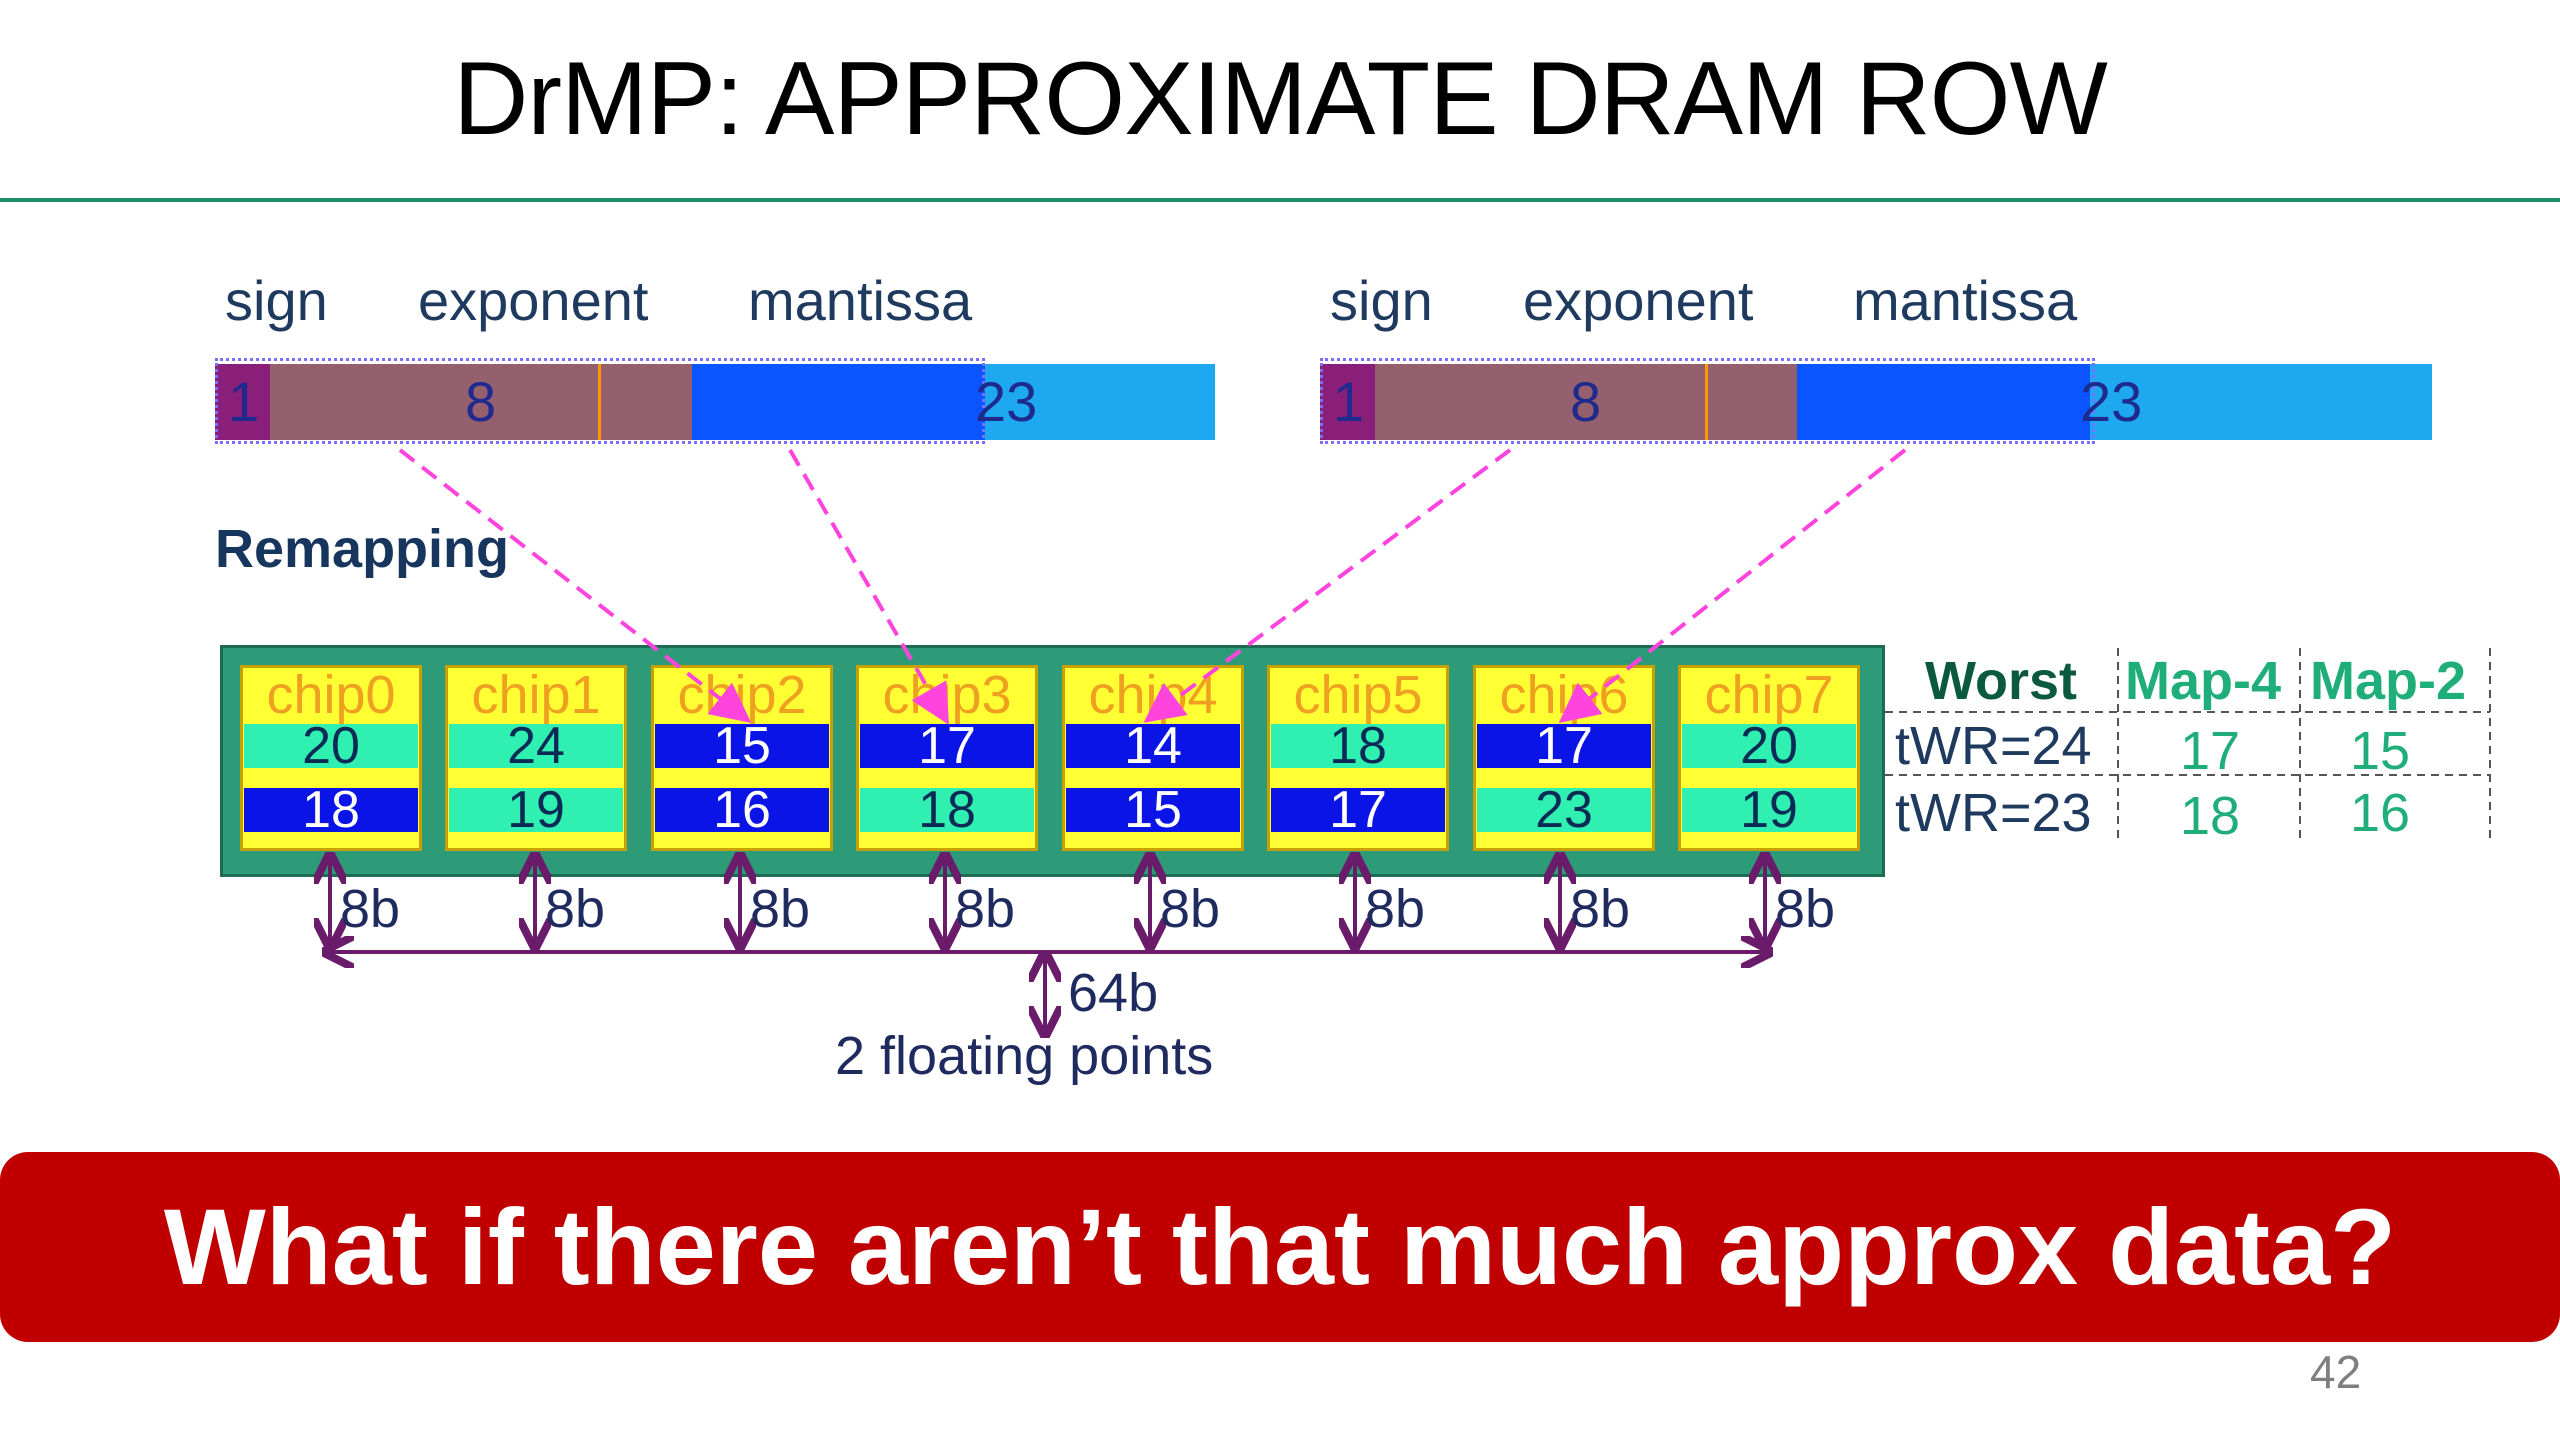  Describe the element at coordinates (1047, 945) in the screenshot. I see `bit-arrows` at that location.